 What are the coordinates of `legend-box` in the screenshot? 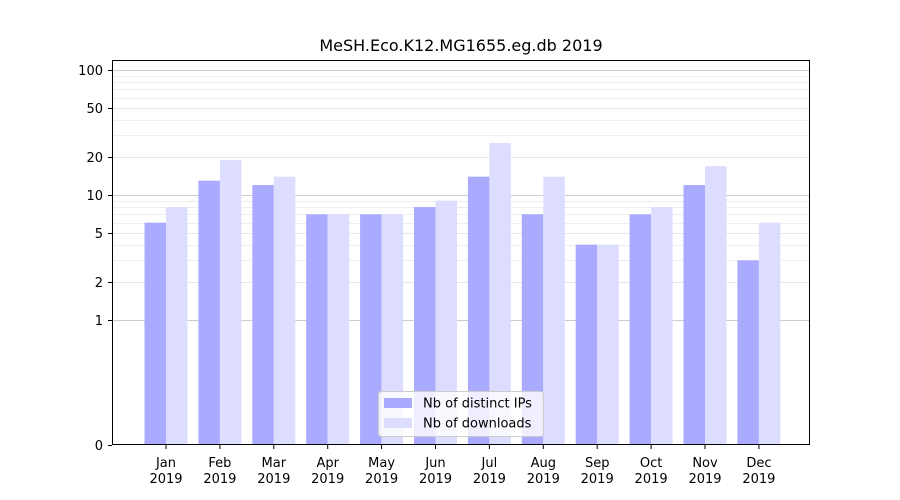 It's located at (461, 414).